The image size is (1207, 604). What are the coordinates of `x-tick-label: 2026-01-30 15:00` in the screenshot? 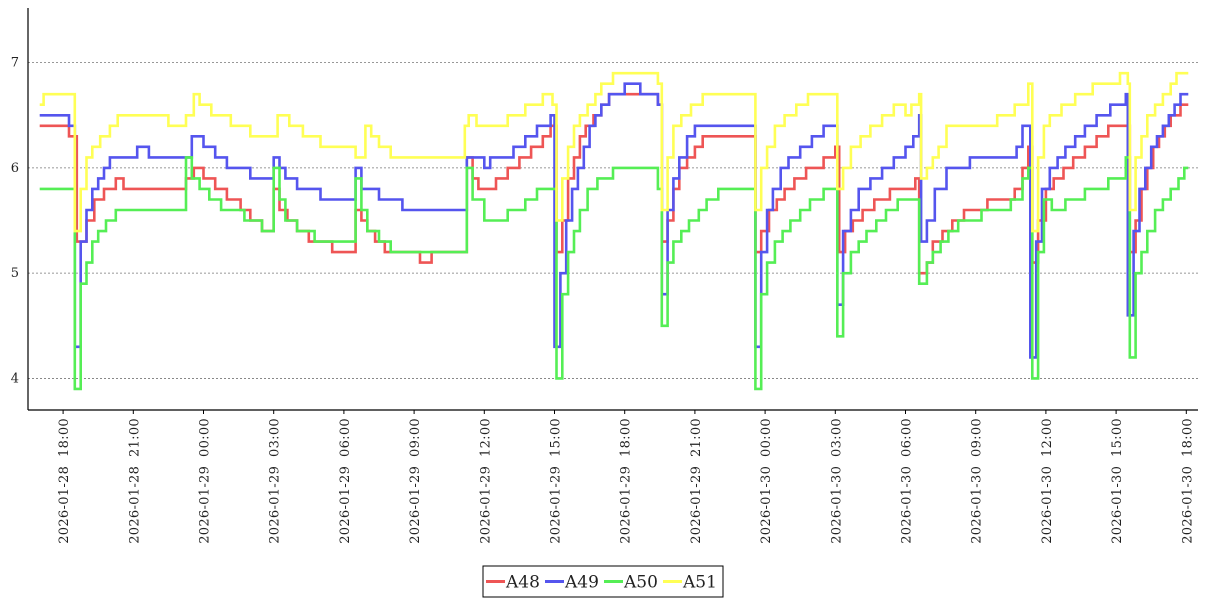 It's located at (1117, 481).